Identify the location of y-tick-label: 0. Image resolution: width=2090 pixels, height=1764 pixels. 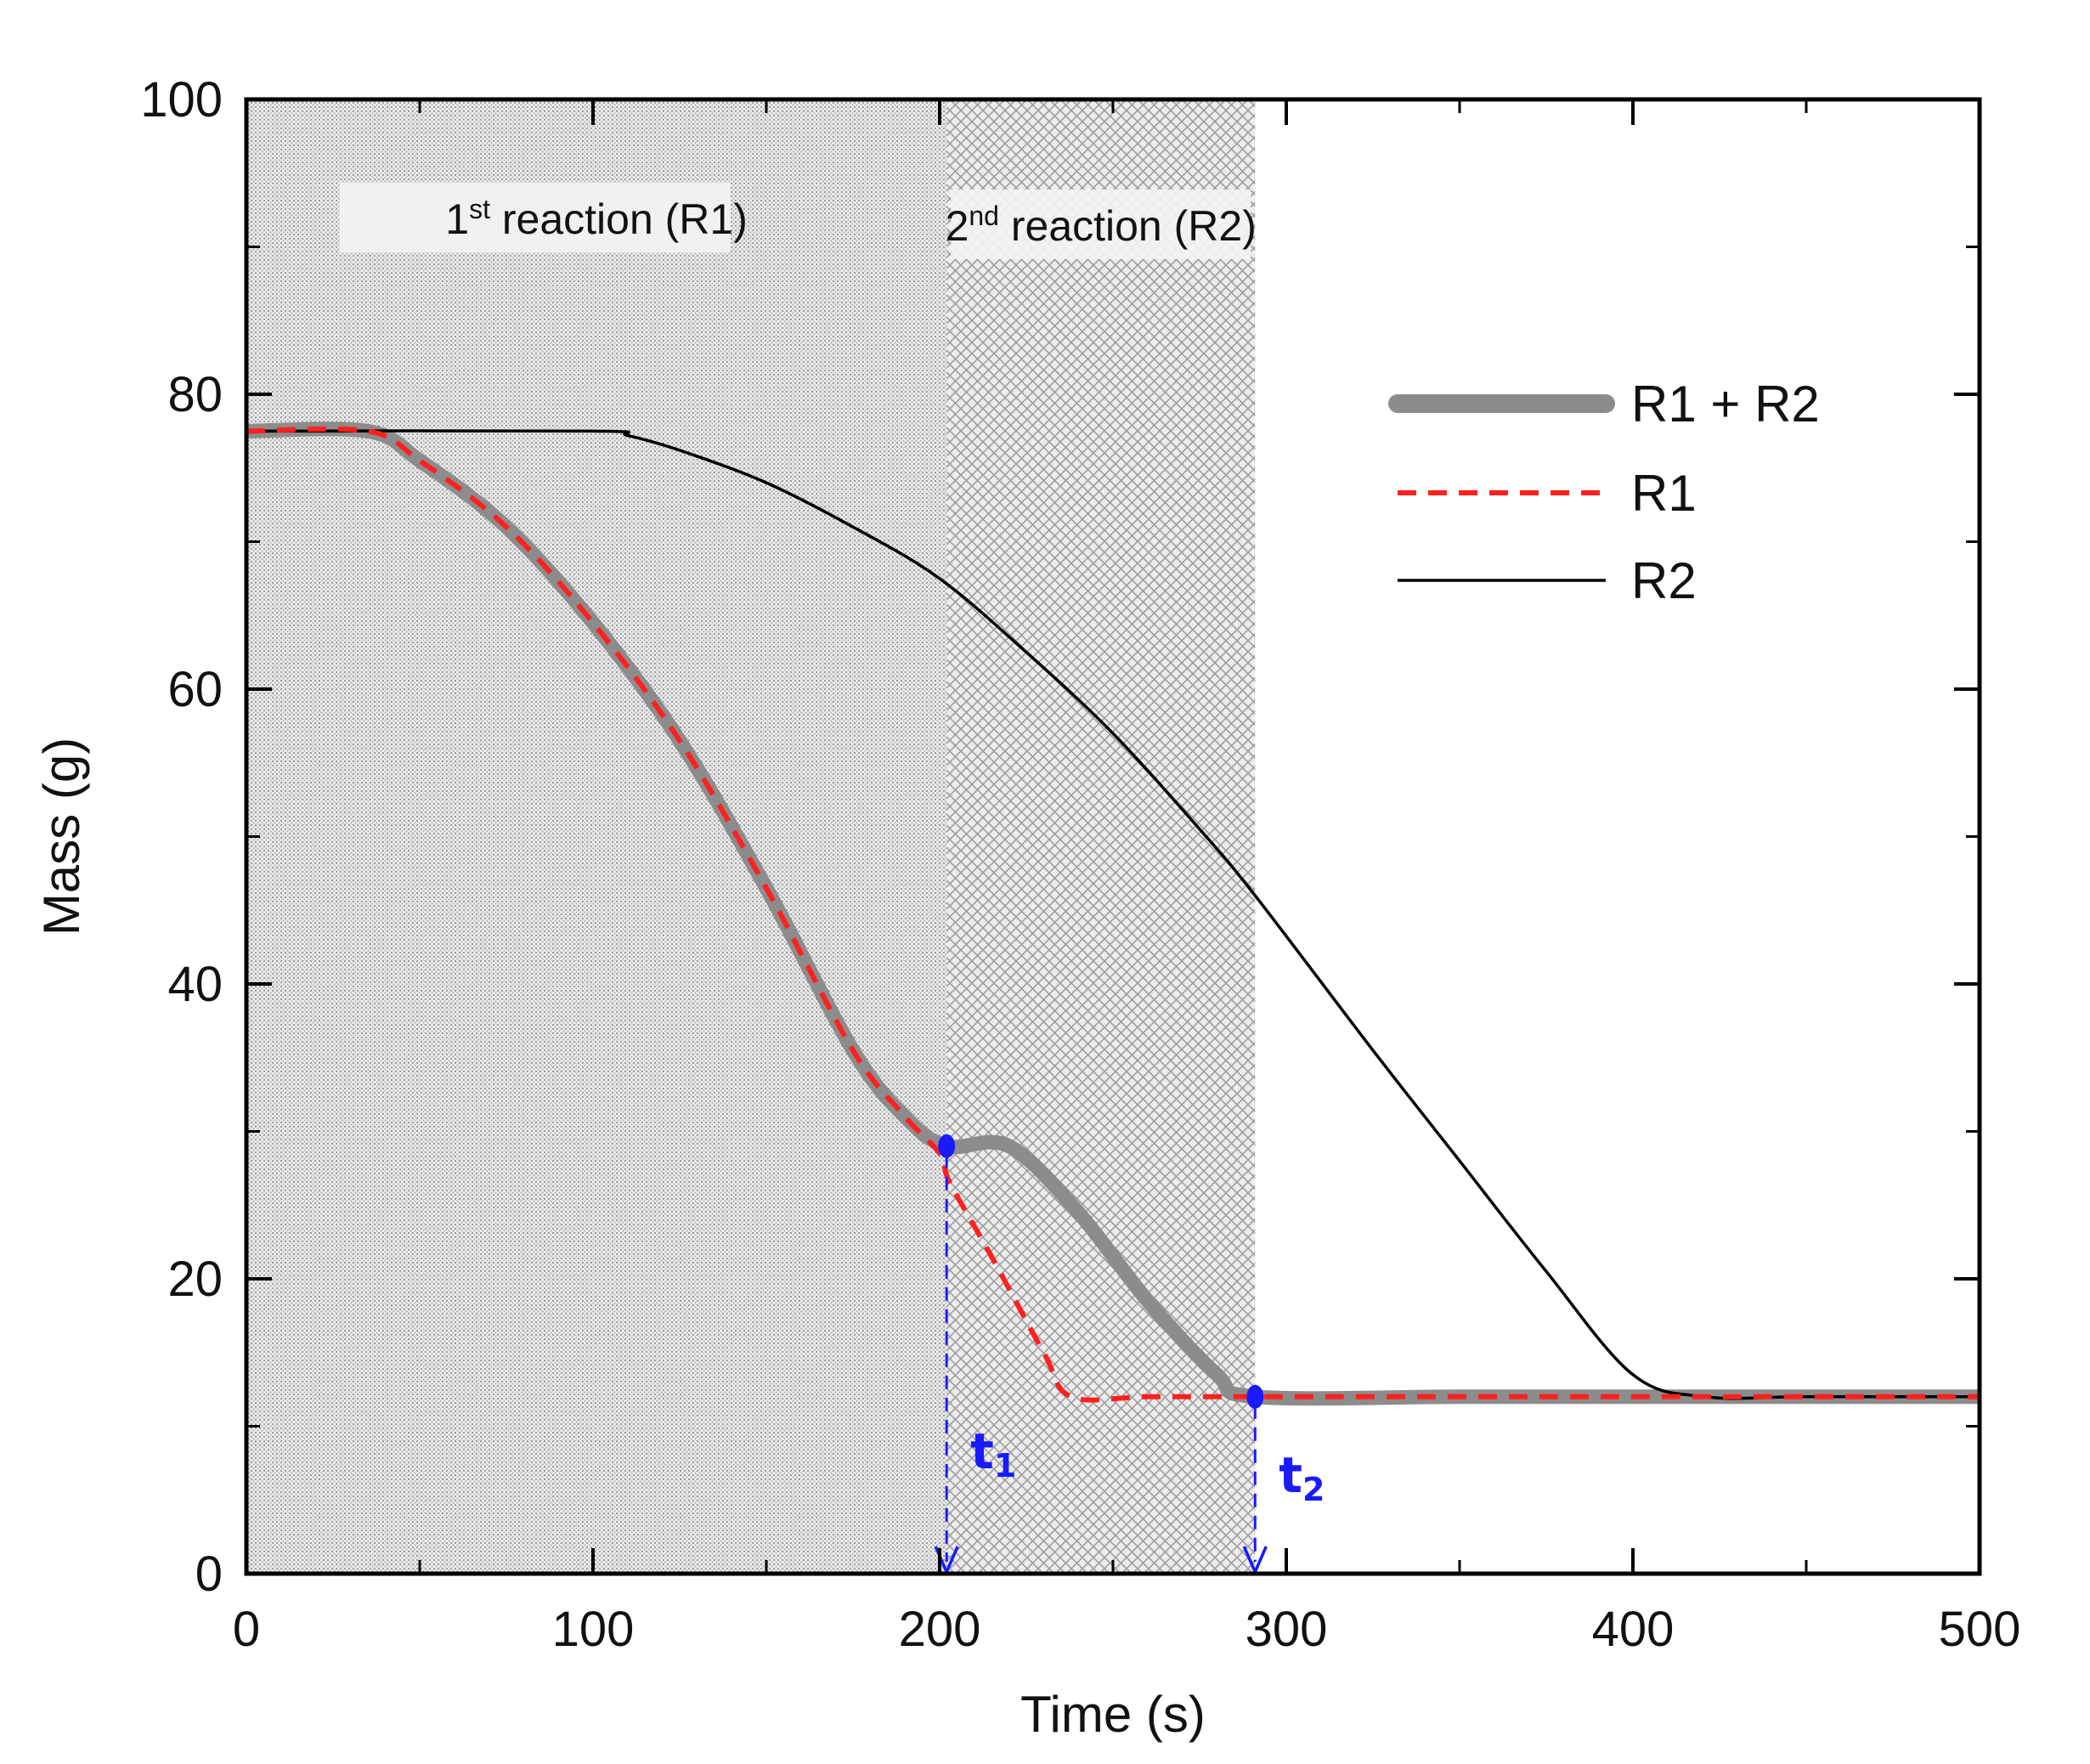
(209, 1574).